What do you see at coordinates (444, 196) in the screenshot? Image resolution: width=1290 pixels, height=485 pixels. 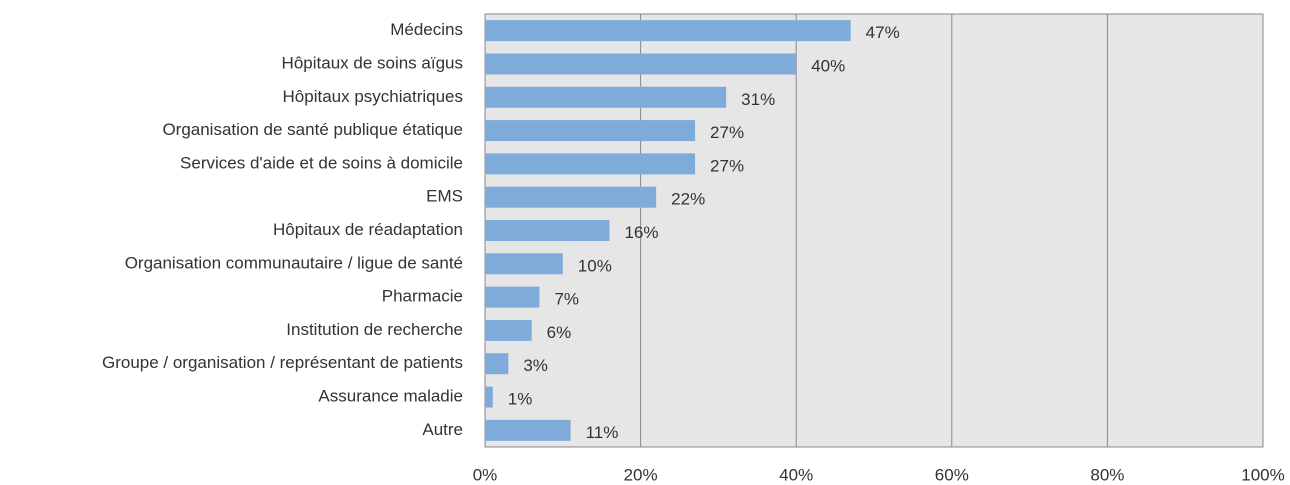 I see `y-tick-label: EMS` at bounding box center [444, 196].